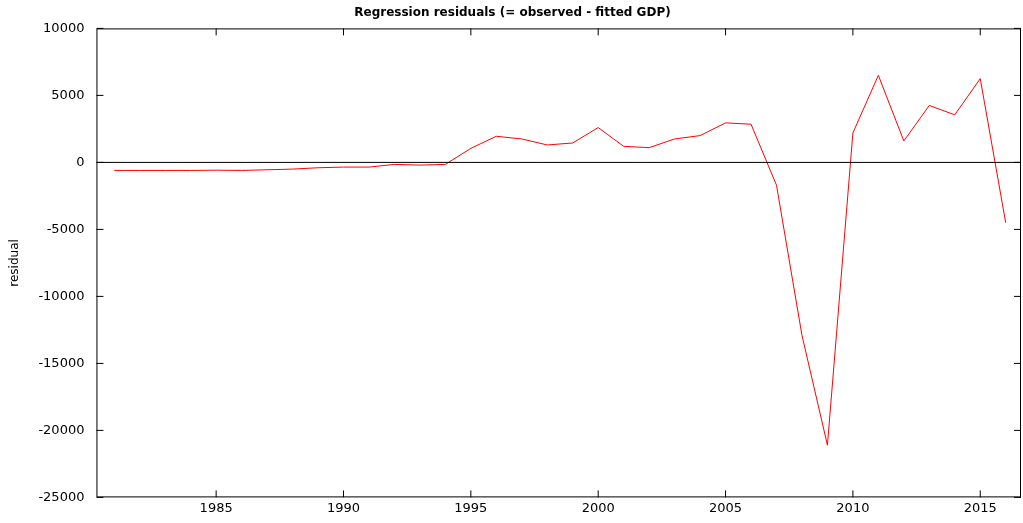 The width and height of the screenshot is (1023, 523). Describe the element at coordinates (980, 507) in the screenshot. I see `x-tick-label: 2015` at that location.